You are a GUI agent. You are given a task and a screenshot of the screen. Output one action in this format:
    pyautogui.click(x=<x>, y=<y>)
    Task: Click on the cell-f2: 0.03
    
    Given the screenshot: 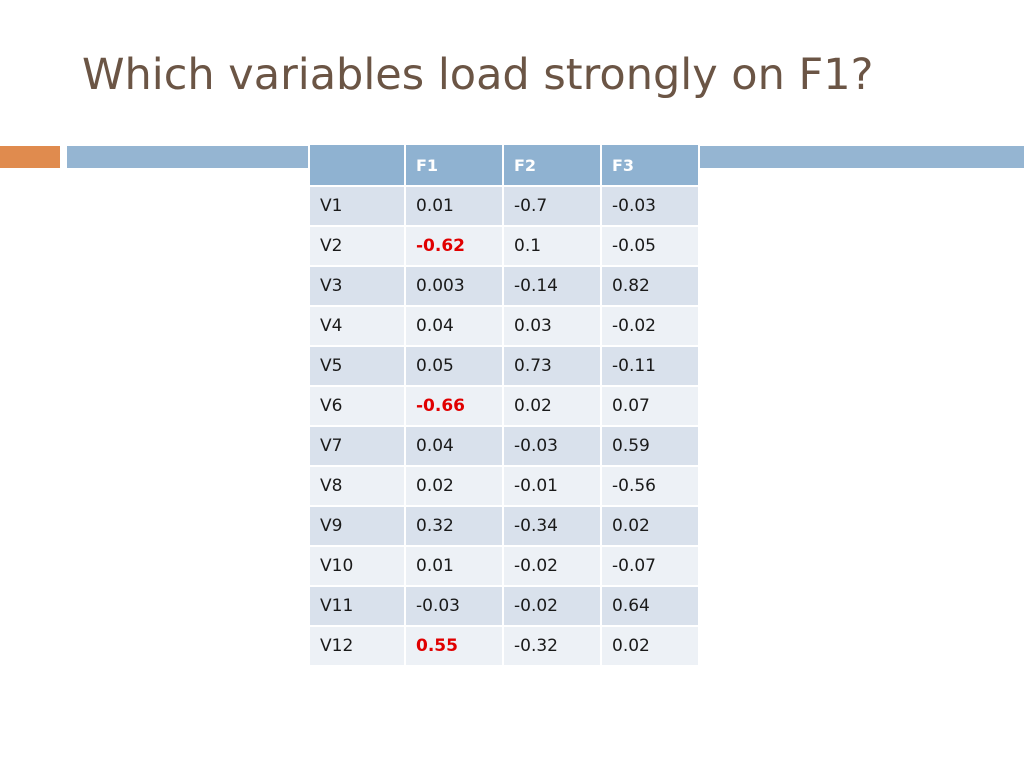 What is the action you would take?
    pyautogui.click(x=552, y=326)
    